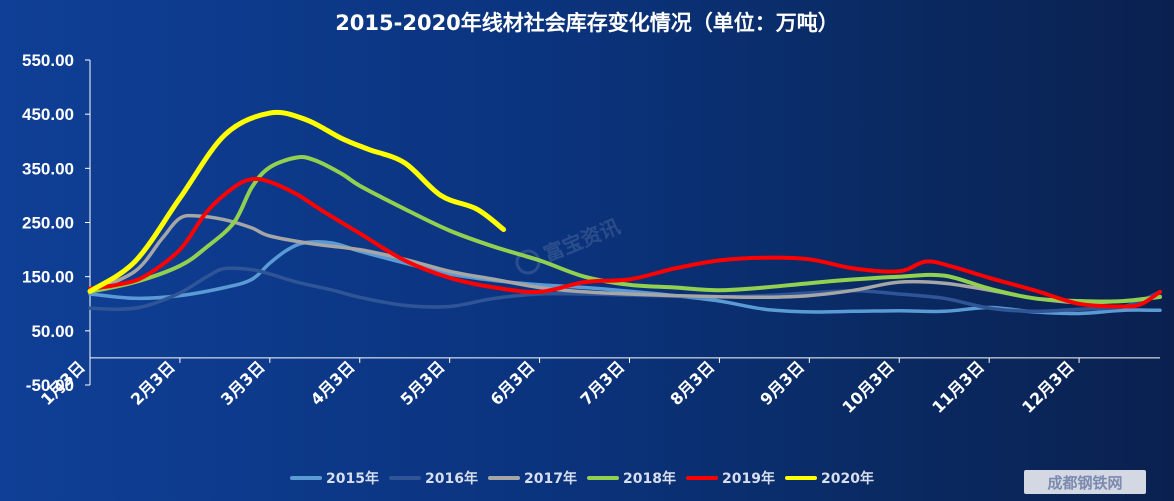 The width and height of the screenshot is (1174, 501). I want to click on y-tick-label: 50.00, so click(52, 331).